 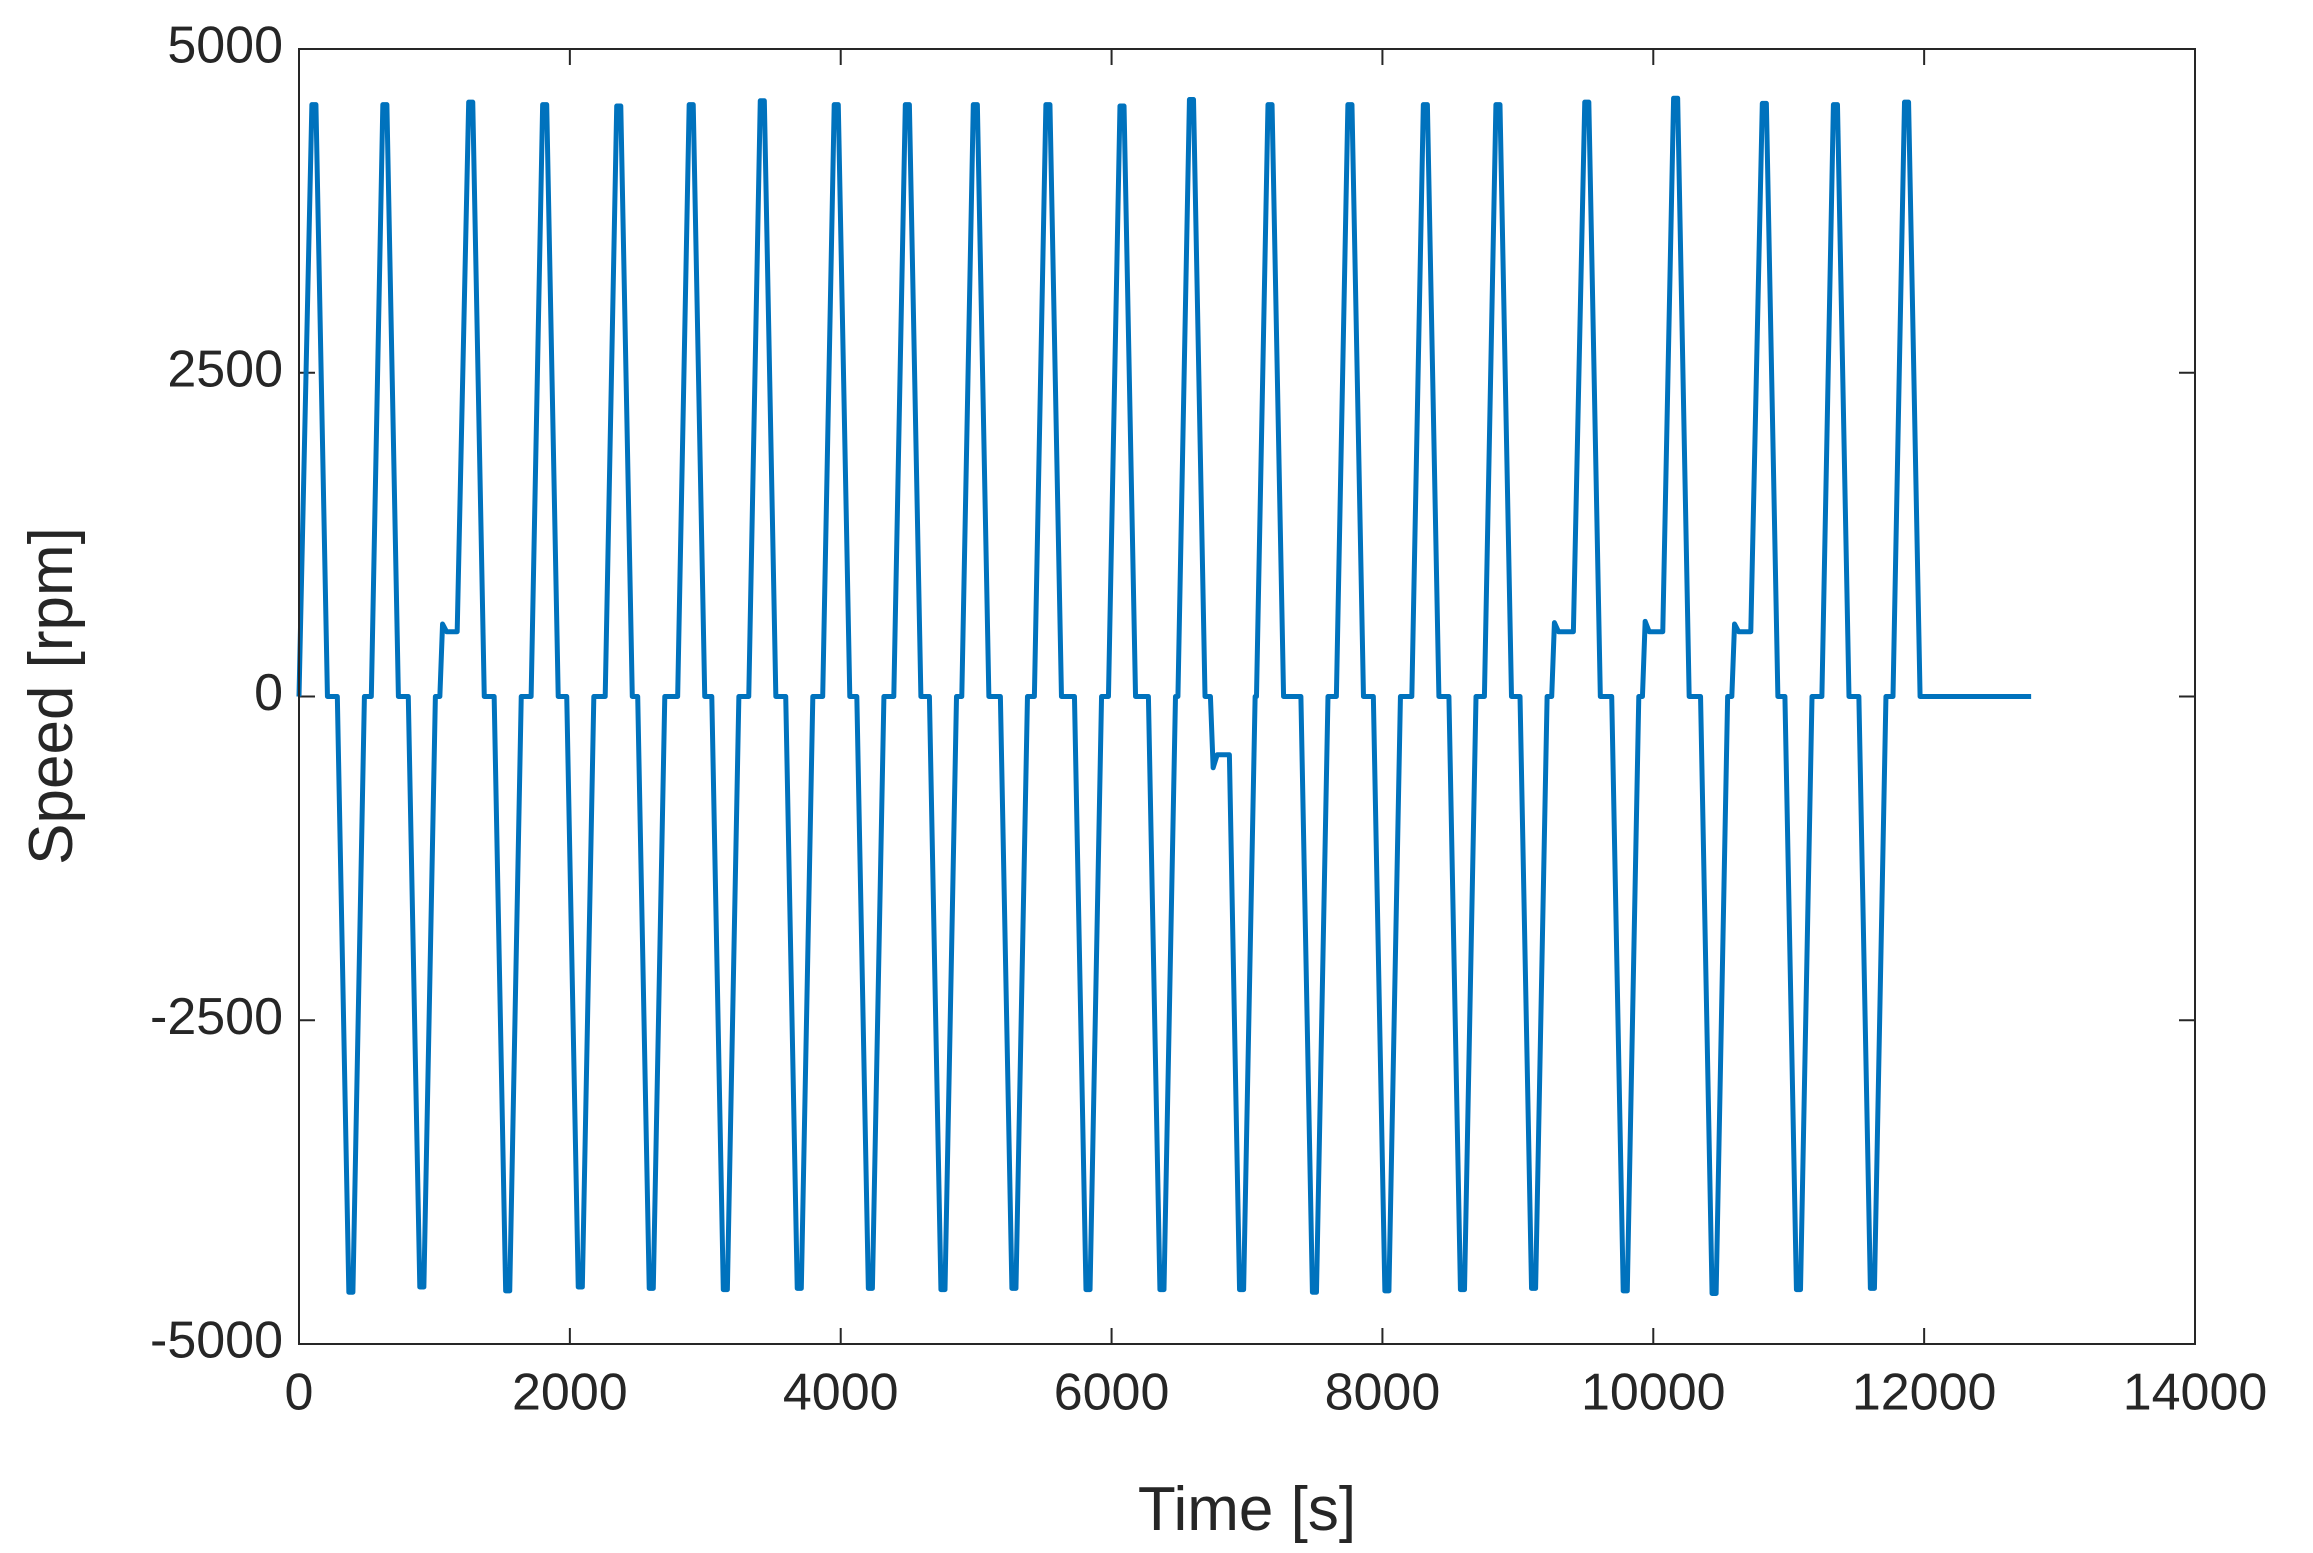 I want to click on x-tick-label: 12000, so click(x=1924, y=1393).